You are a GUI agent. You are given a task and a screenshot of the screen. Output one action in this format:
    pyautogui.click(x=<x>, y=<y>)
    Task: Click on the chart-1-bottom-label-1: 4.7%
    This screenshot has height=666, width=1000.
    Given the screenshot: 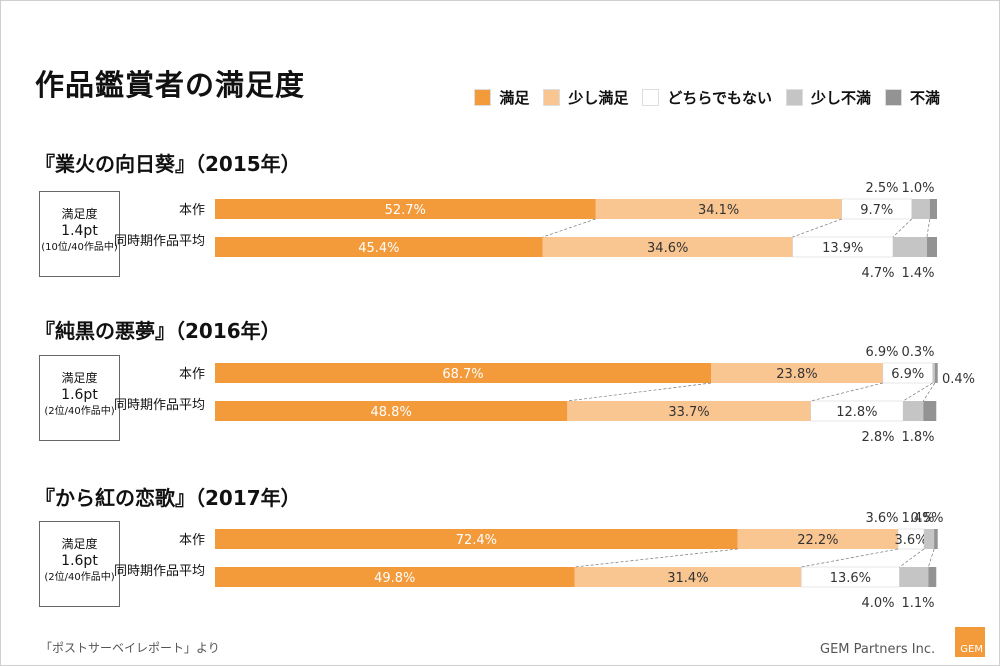 What is the action you would take?
    pyautogui.click(x=877, y=273)
    